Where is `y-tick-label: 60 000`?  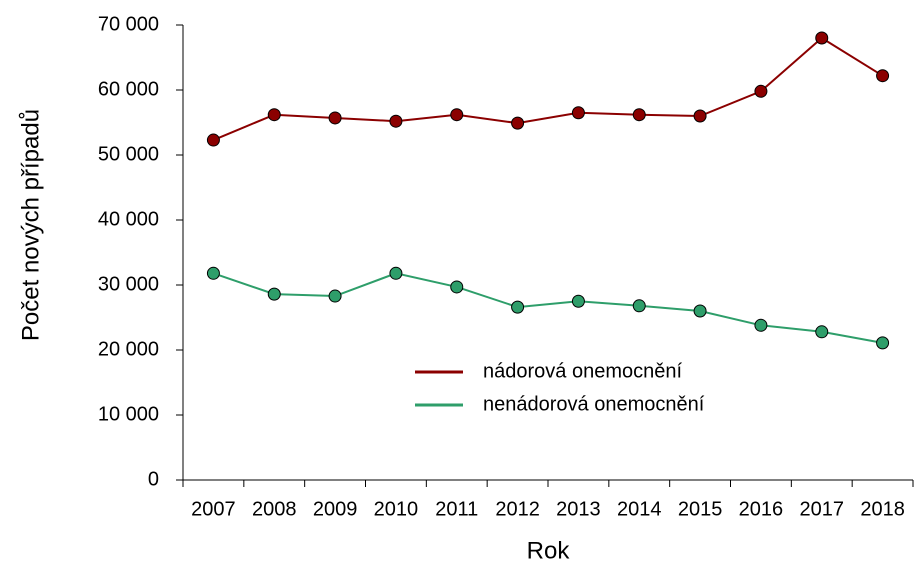
y-tick-label: 60 000 is located at coordinates (128, 89).